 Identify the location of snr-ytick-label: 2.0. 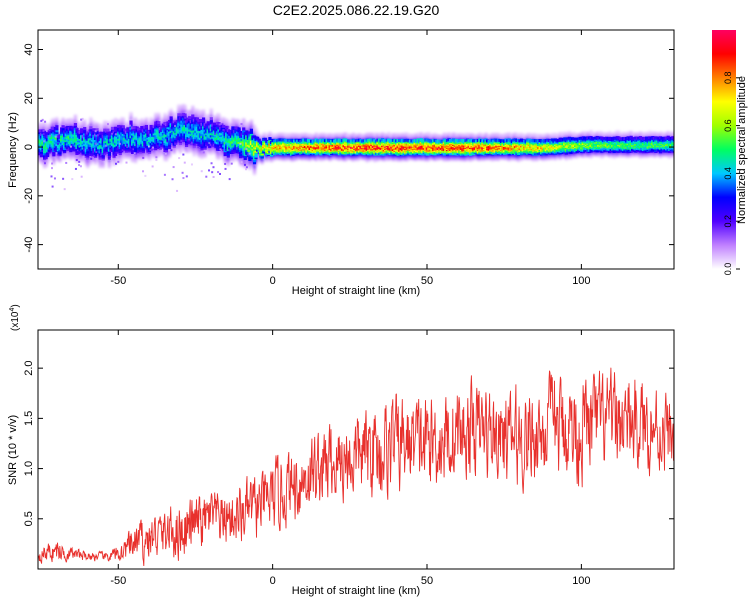
(29, 368).